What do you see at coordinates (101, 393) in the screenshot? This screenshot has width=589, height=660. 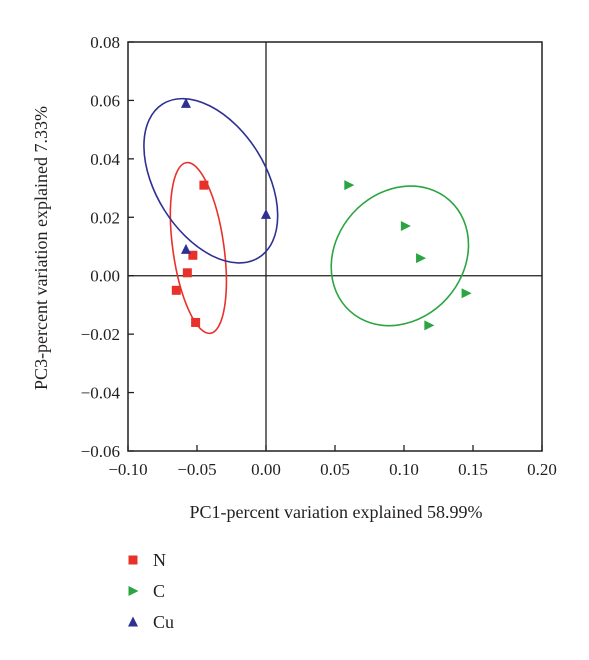 I see `y-tick-label: −0.04` at bounding box center [101, 393].